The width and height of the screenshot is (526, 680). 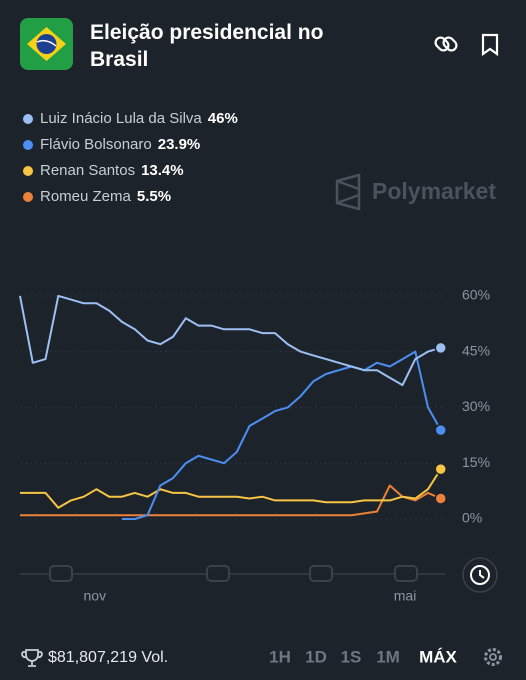 What do you see at coordinates (472, 518) in the screenshot?
I see `y-tick-label: 0%` at bounding box center [472, 518].